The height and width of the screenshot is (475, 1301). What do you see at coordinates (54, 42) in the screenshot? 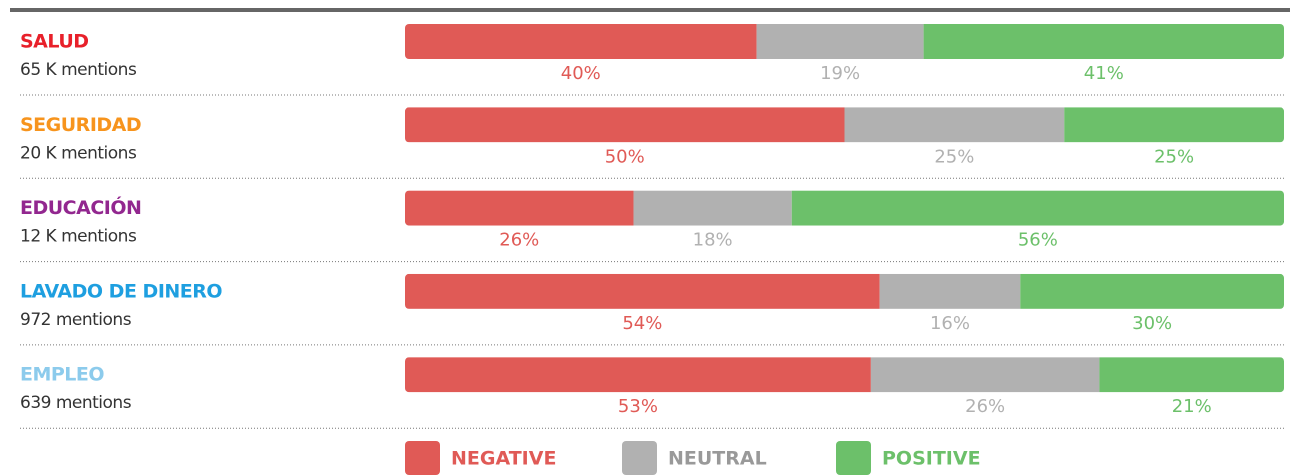
I see `category-label: SALUD` at bounding box center [54, 42].